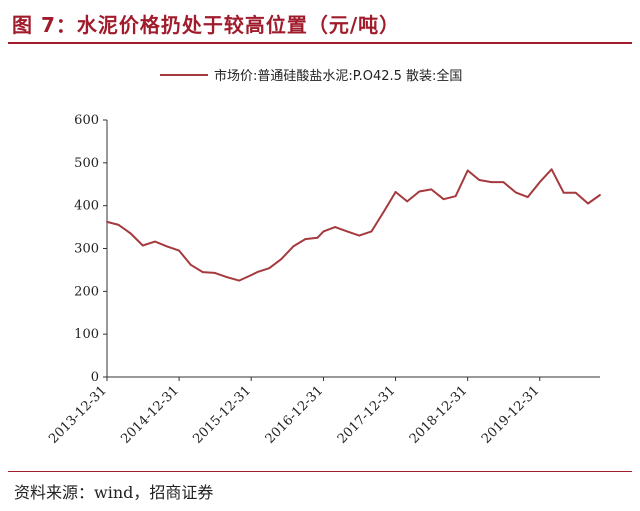 This screenshot has height=511, width=640. I want to click on source-rule, so click(320, 471).